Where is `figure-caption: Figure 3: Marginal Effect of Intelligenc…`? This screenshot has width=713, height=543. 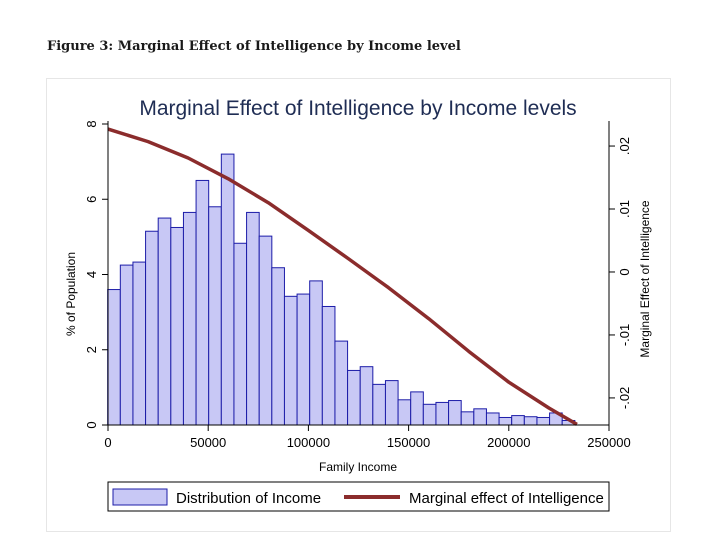
figure-caption: Figure 3: Marginal Effect of Intelligenc… is located at coordinates (254, 46).